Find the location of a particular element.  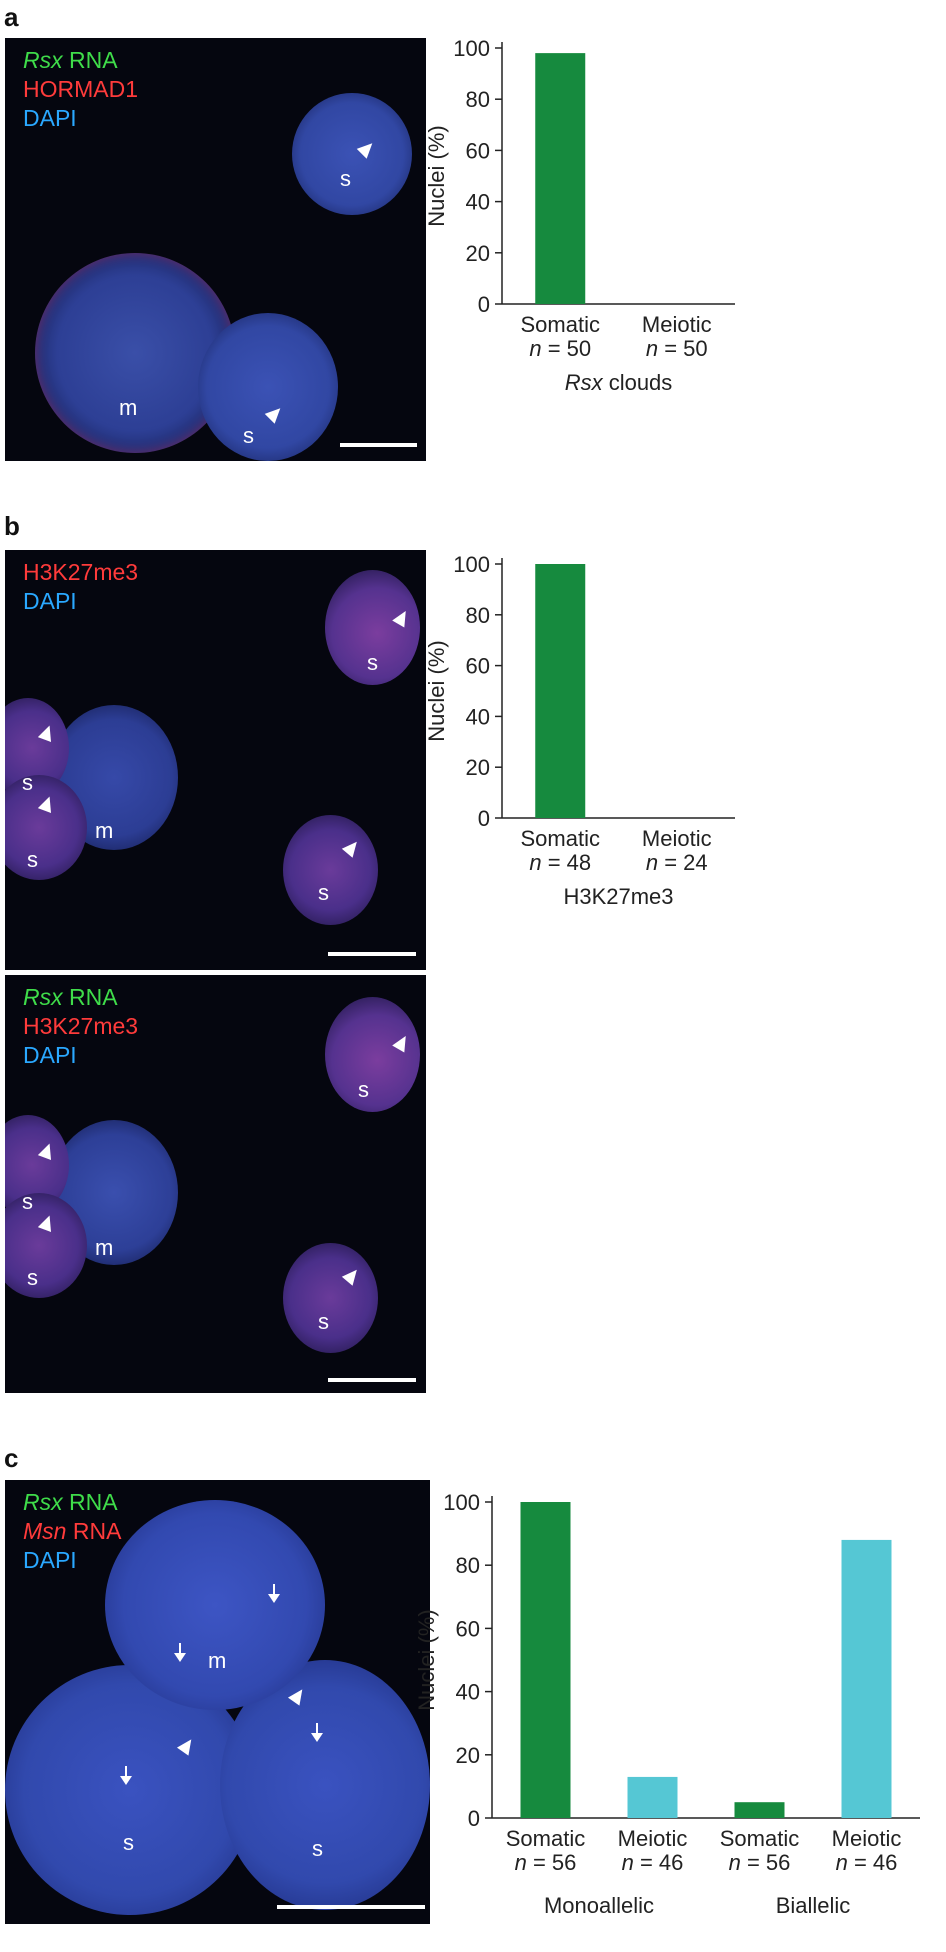

legend: Rsx RNA H3K27me3 DAPI is located at coordinates (80, 1026).